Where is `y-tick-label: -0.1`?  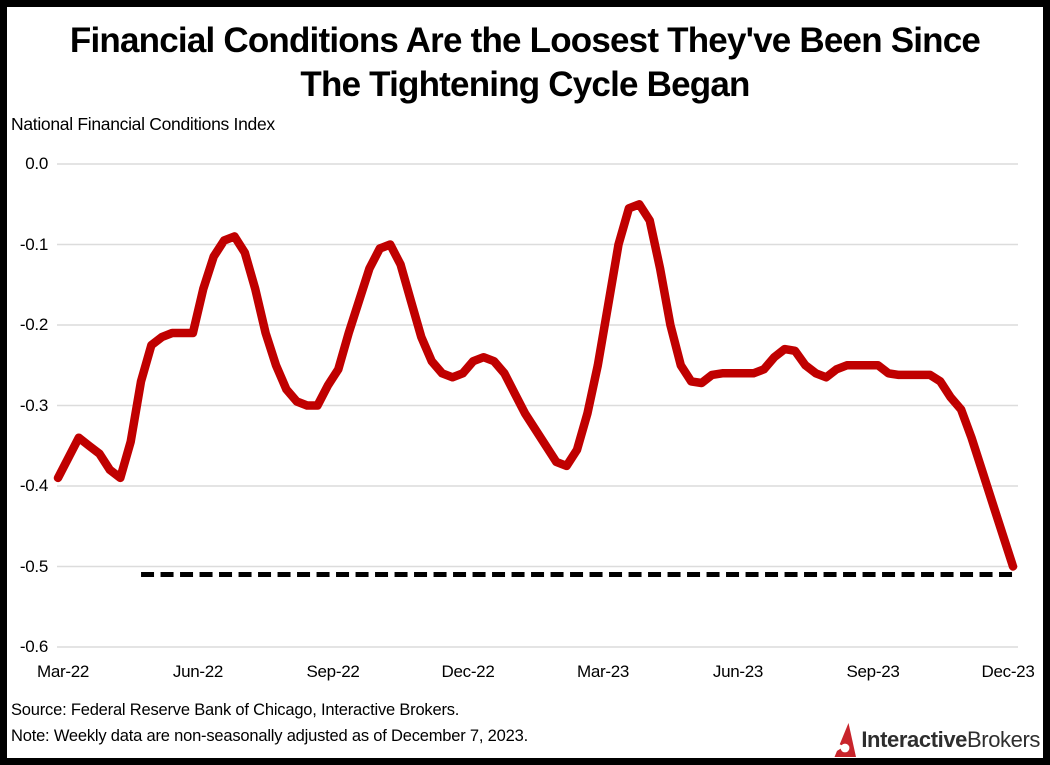 y-tick-label: -0.1 is located at coordinates (33, 244).